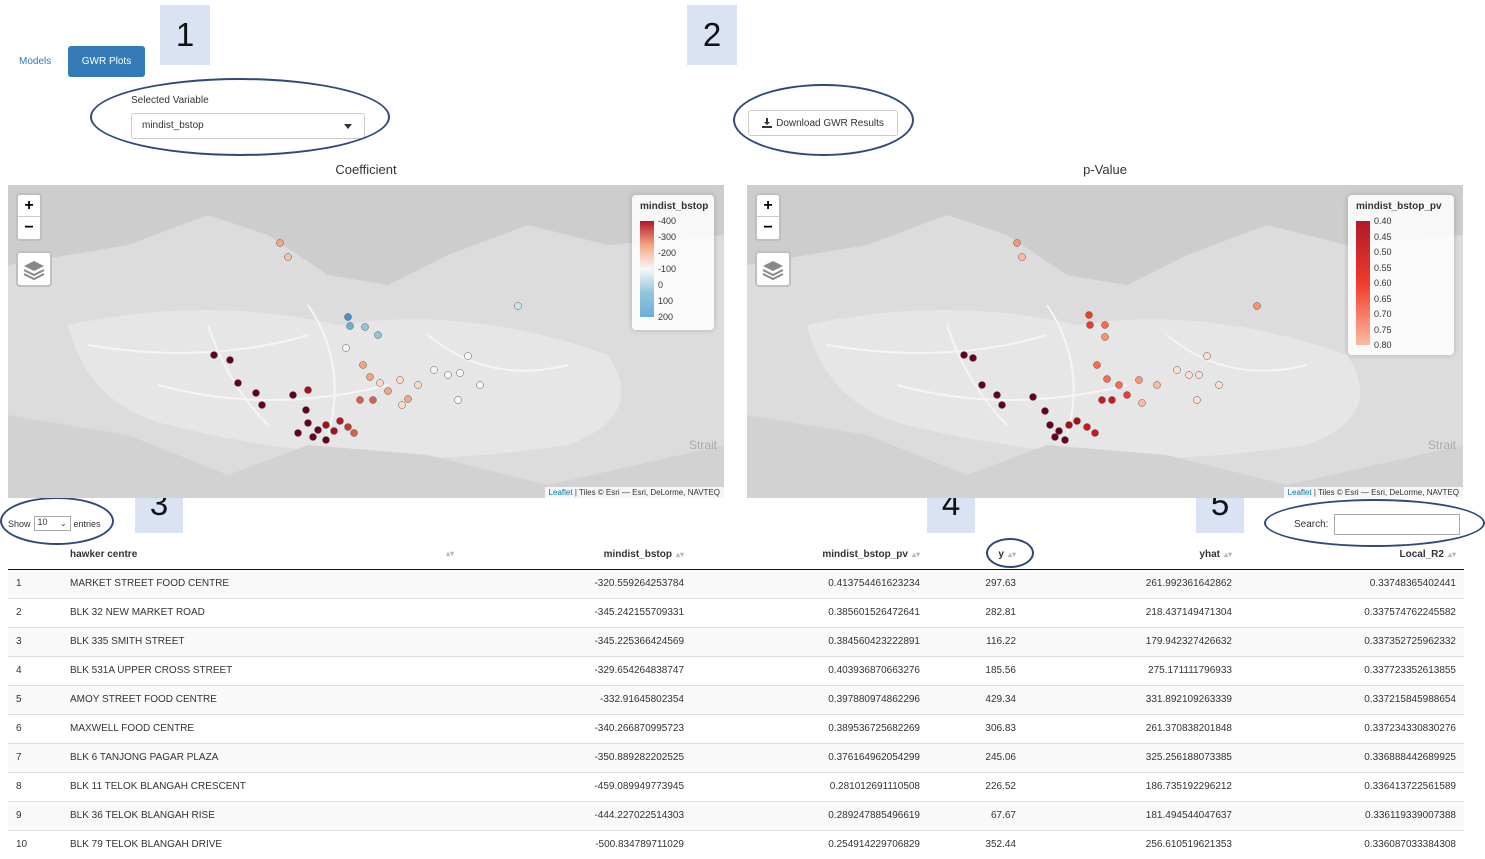  I want to click on cell-index: 3, so click(35, 641).